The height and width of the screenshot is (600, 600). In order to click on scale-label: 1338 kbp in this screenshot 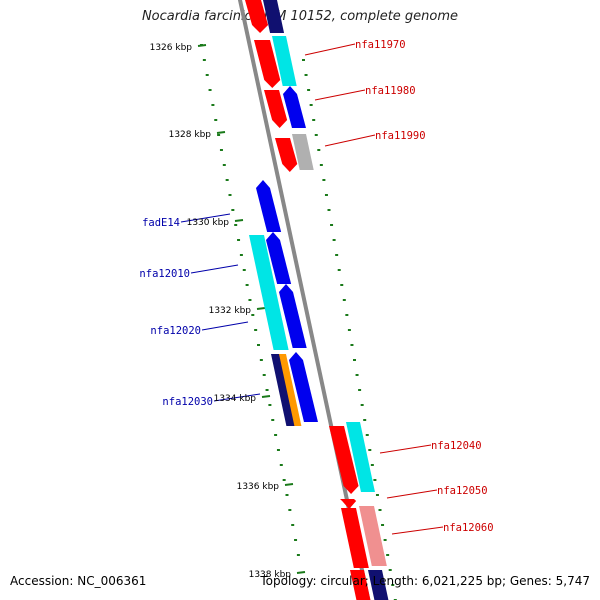, I will do `click(270, 575)`.